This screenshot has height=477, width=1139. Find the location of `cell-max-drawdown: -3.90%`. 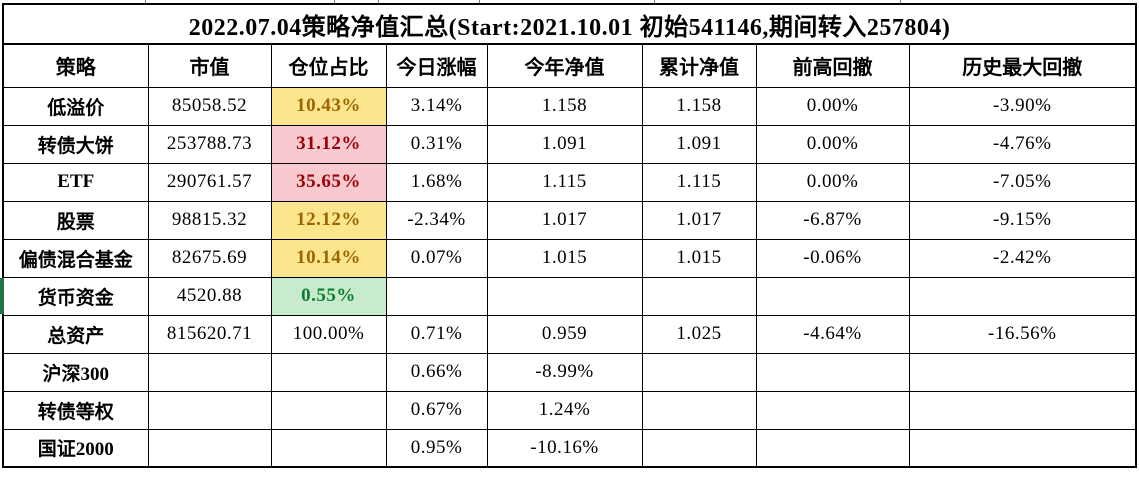

cell-max-drawdown: -3.90% is located at coordinates (1022, 106).